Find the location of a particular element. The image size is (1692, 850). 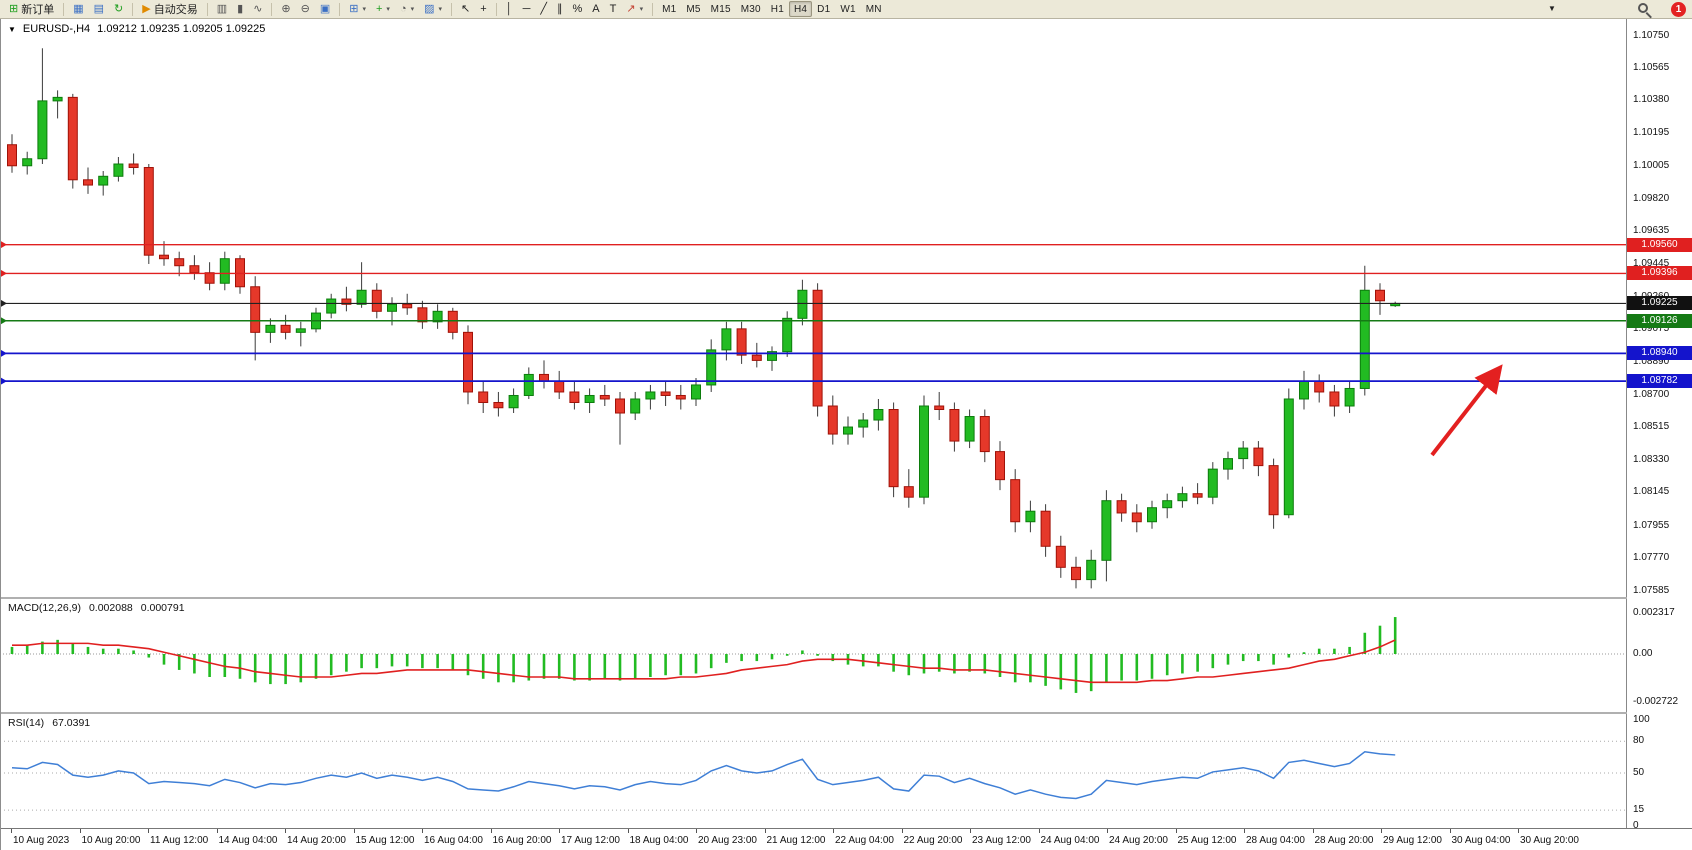

timeframe-w1-button: W1 is located at coordinates (847, 9).